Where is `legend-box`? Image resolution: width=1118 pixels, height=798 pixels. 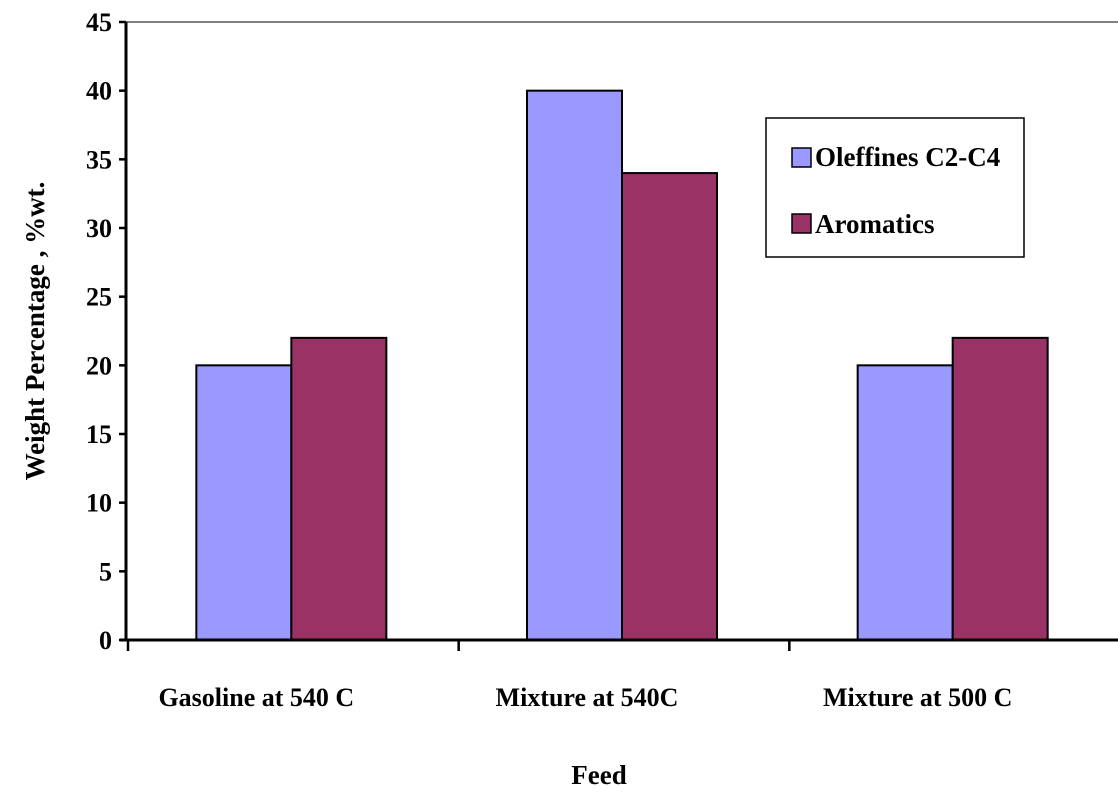 legend-box is located at coordinates (895, 187).